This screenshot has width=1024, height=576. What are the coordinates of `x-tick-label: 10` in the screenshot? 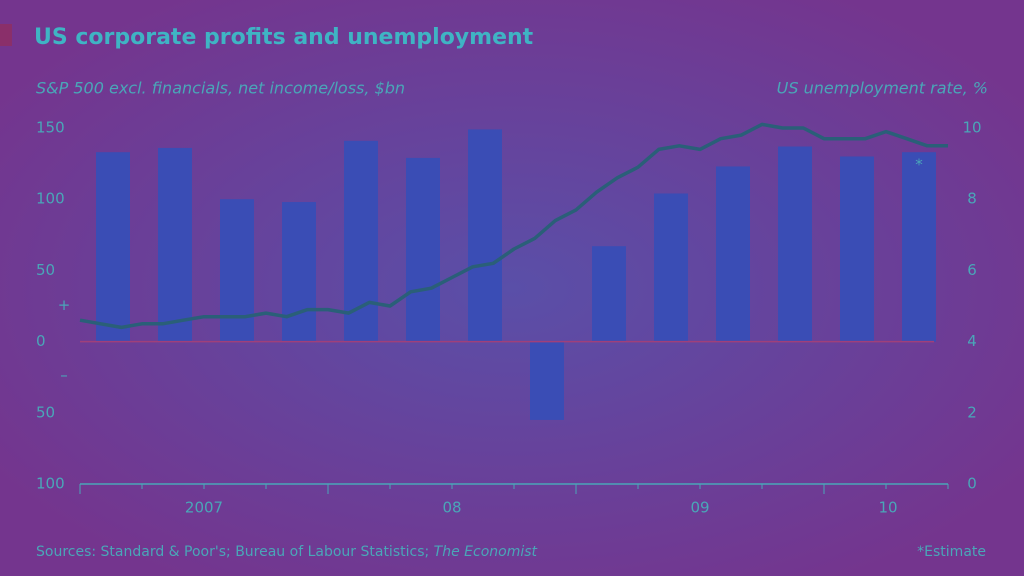 It's located at (887, 508).